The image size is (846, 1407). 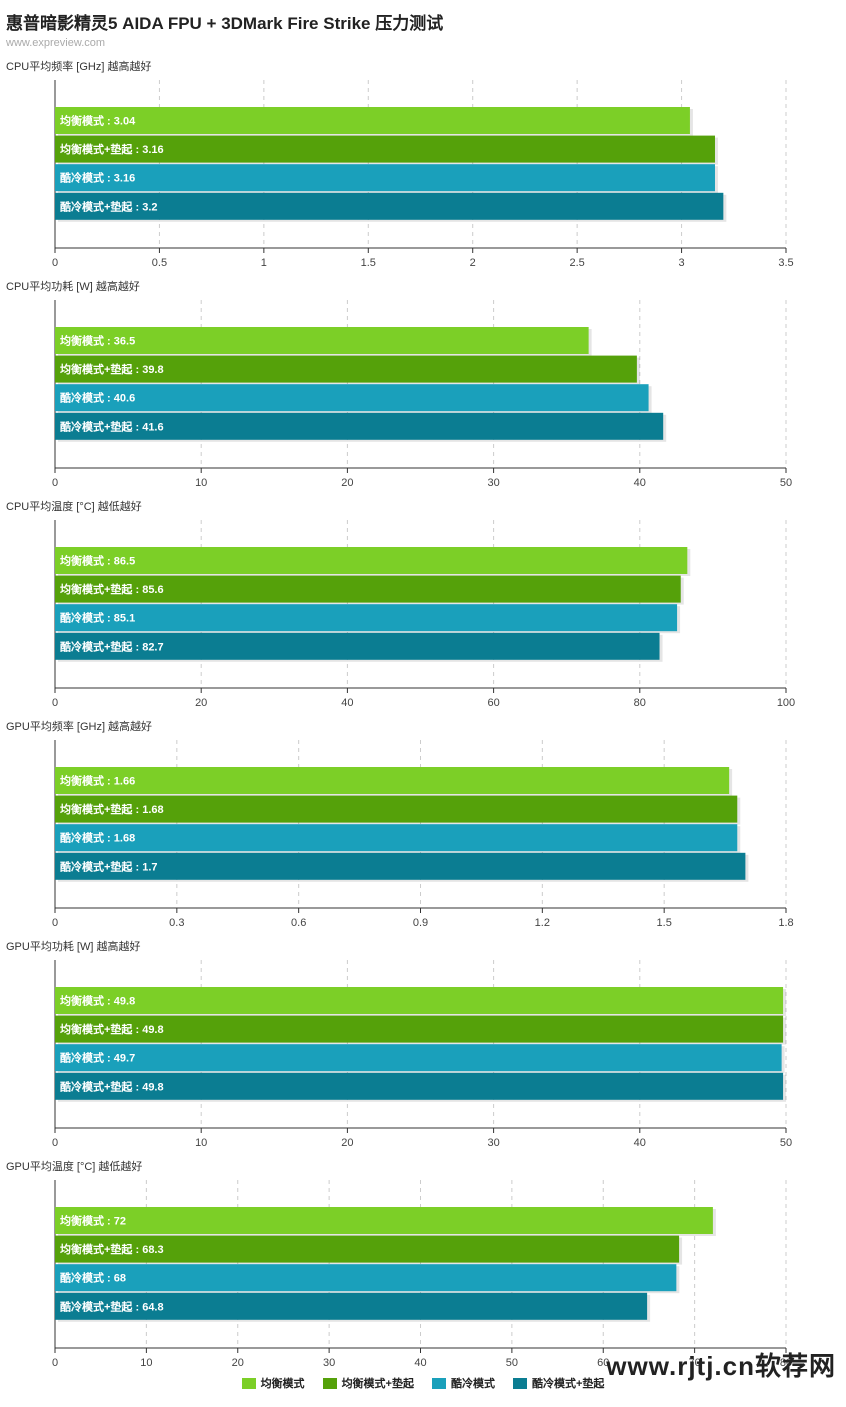 What do you see at coordinates (78, 66) in the screenshot?
I see `chart-title: CPU平均频率 [GHz] 越高越好` at bounding box center [78, 66].